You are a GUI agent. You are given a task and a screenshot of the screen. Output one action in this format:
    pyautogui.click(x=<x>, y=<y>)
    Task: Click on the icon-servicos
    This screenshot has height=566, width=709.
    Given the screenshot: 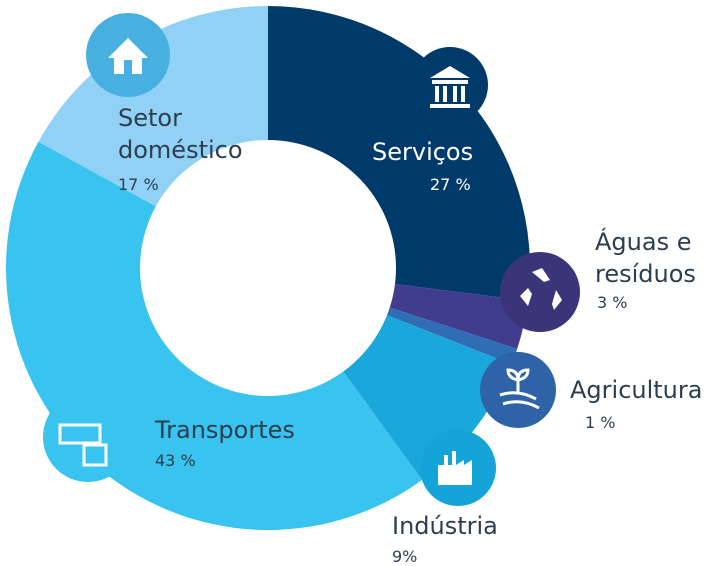 What is the action you would take?
    pyautogui.click(x=450, y=85)
    